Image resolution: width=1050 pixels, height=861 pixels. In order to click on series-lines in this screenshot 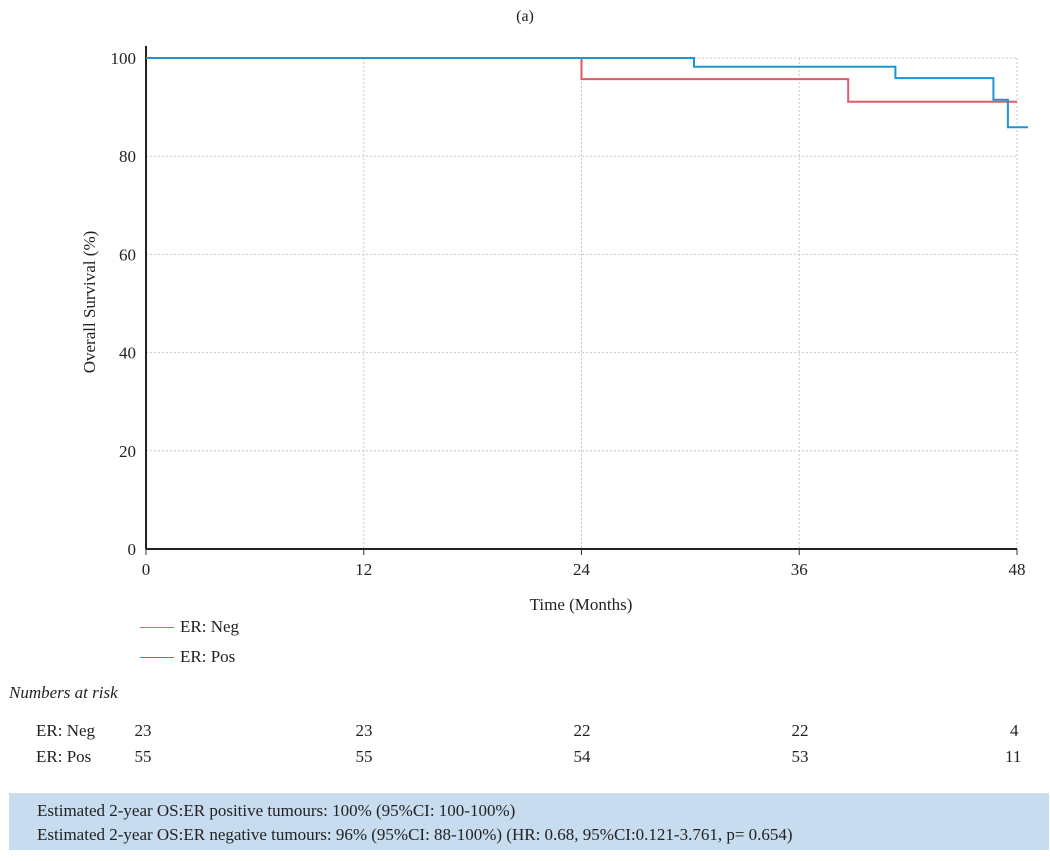, I will do `click(587, 93)`.